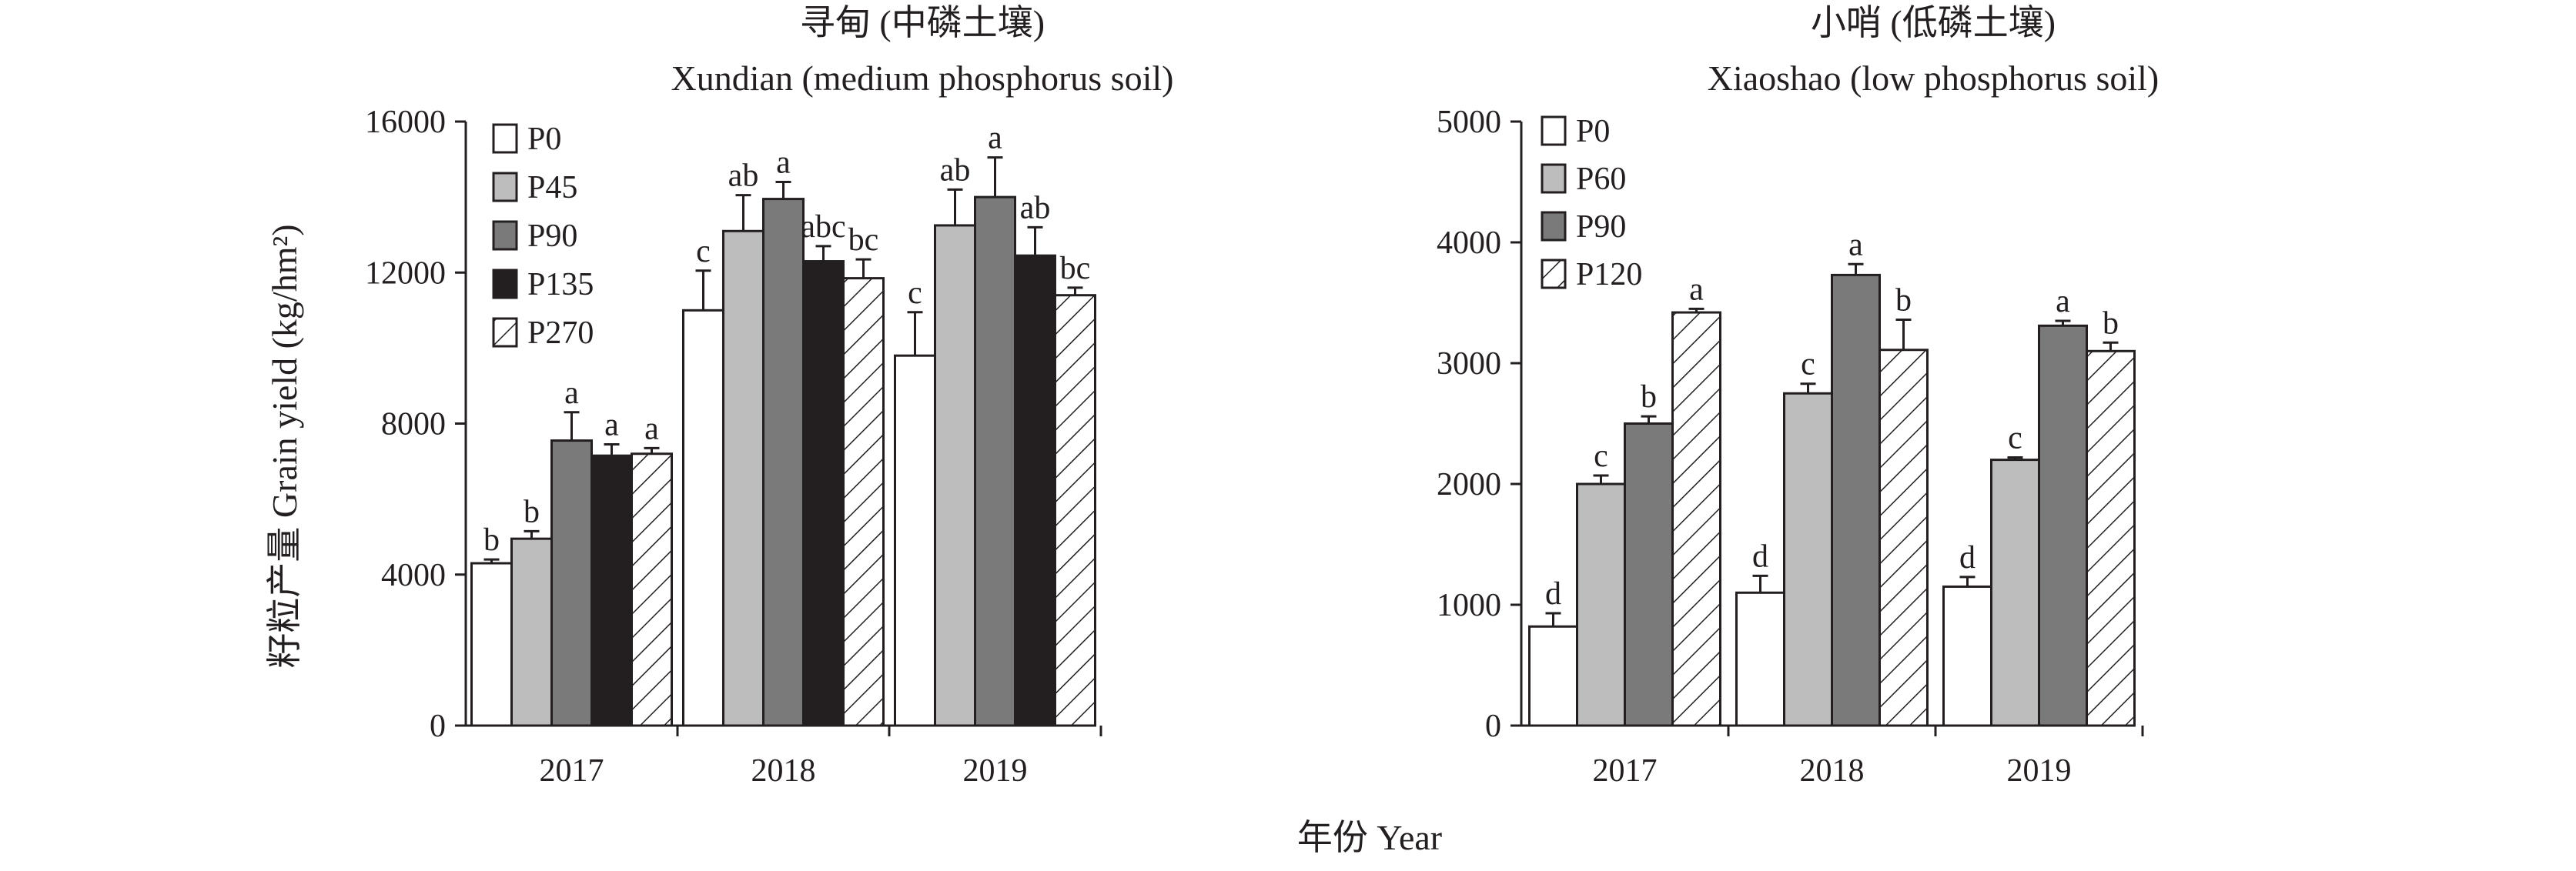  What do you see at coordinates (1370, 838) in the screenshot?
I see `x-axis-label: 年份 Year` at bounding box center [1370, 838].